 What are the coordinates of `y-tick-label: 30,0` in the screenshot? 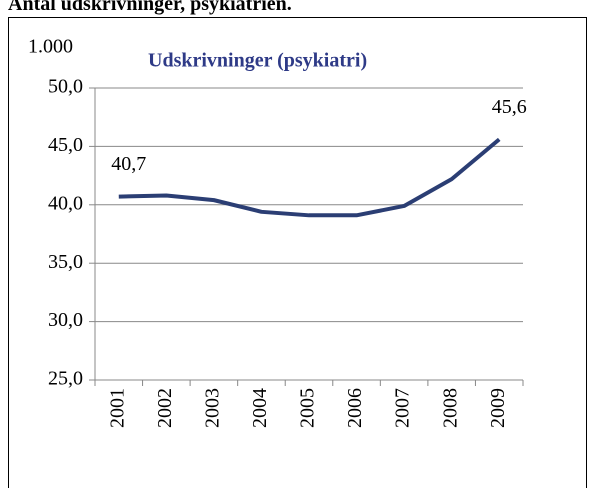 It's located at (65, 320).